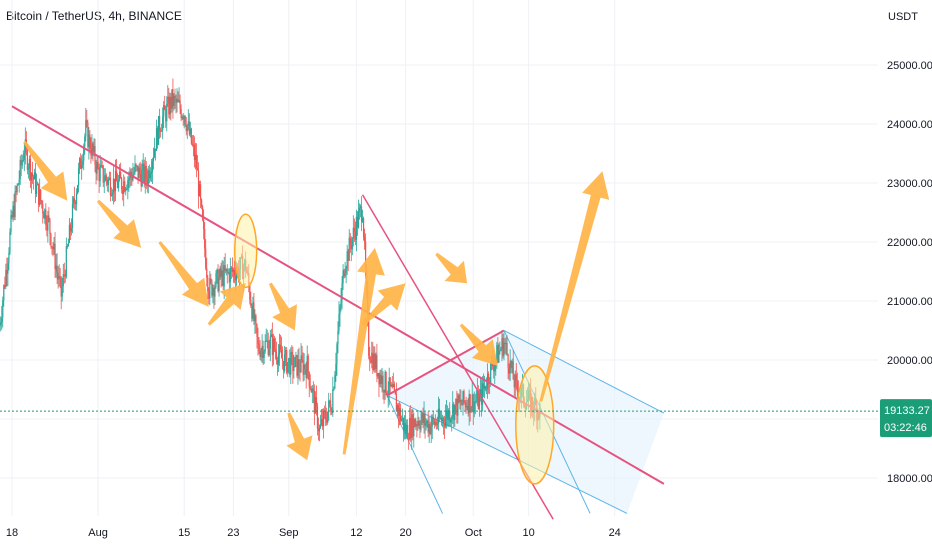 This screenshot has height=550, width=932. I want to click on x-tick-label-8: 10, so click(528, 533).